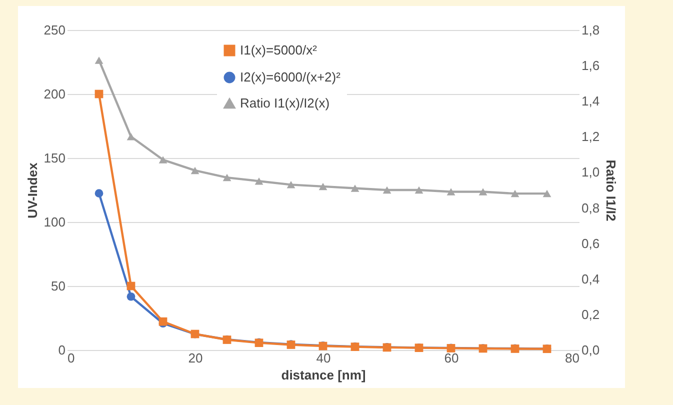  What do you see at coordinates (591, 243) in the screenshot?
I see `y2-tick-label: 0,6` at bounding box center [591, 243].